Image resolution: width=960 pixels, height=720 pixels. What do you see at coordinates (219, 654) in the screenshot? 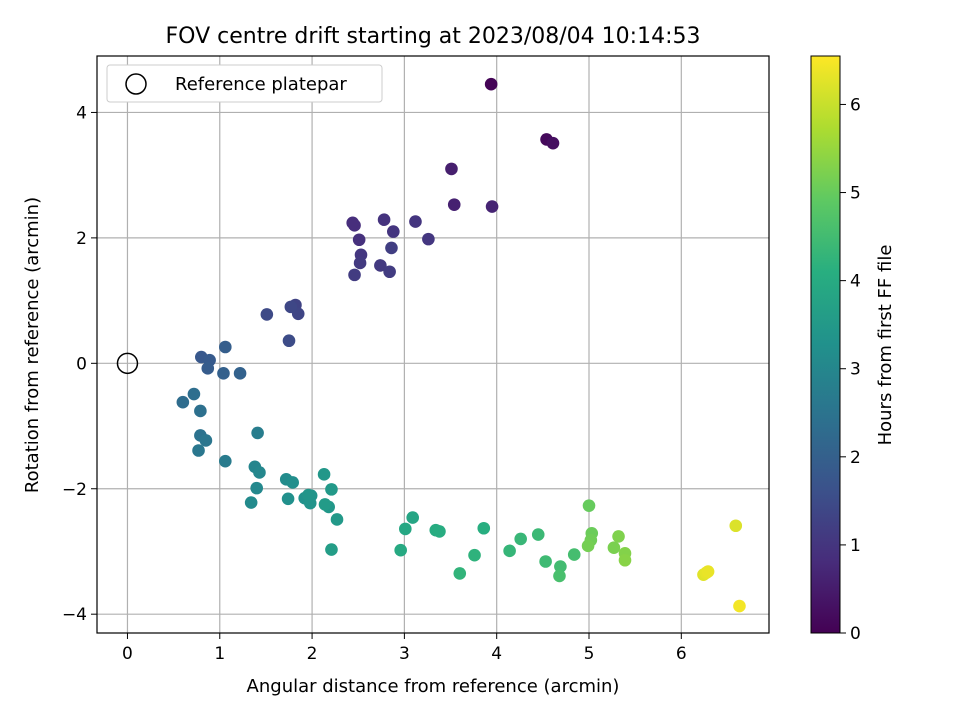
I see `x-tick-label: 1` at bounding box center [219, 654].